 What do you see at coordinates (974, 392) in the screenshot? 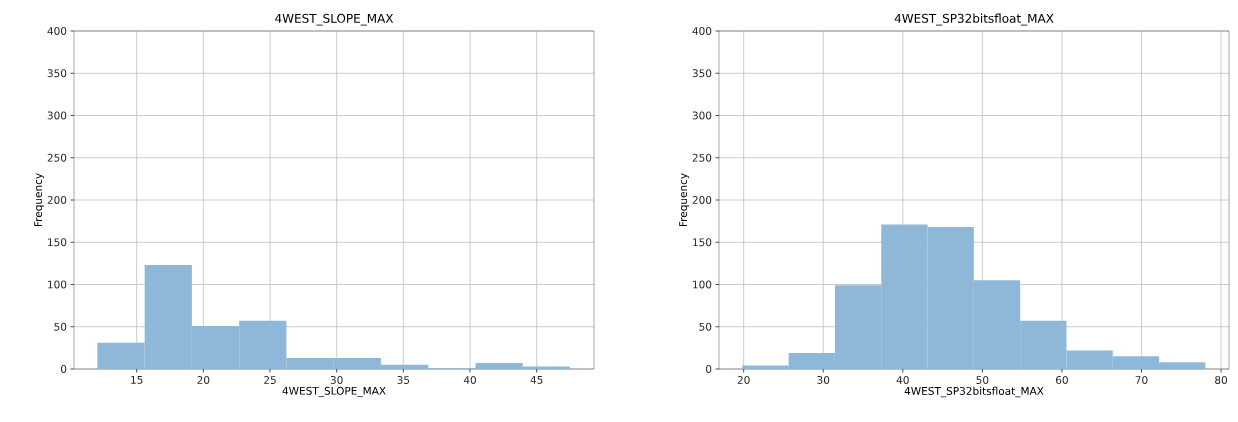
I see `x-axis-title: 4WEST_SP32bitsfloat_MAX` at bounding box center [974, 392].